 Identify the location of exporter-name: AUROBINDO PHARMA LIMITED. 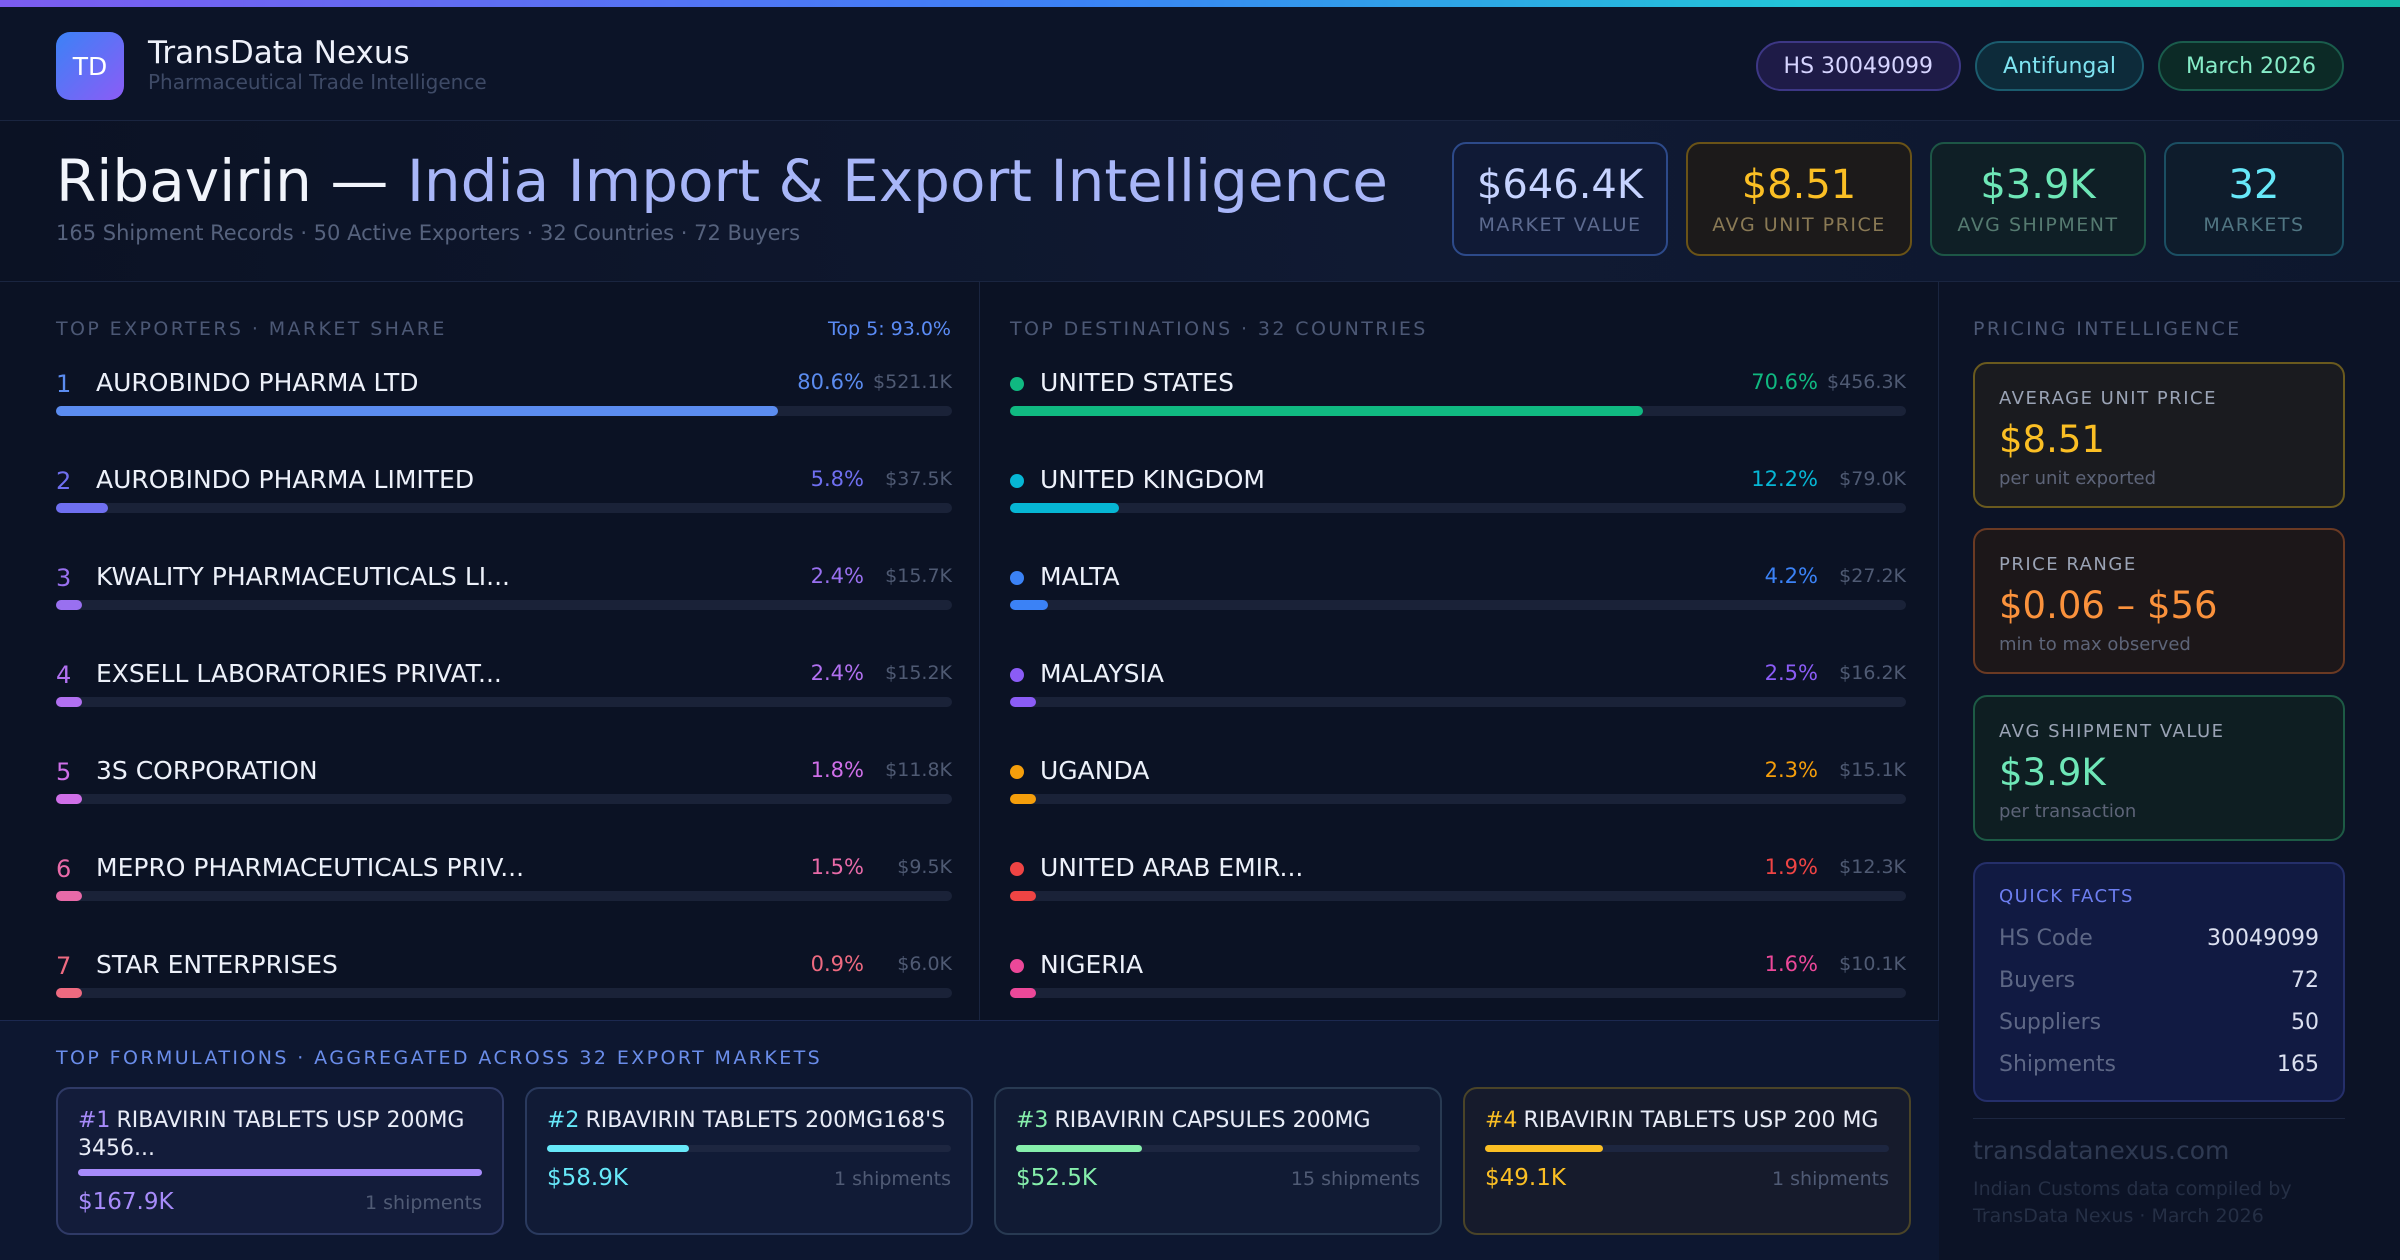
(285, 479).